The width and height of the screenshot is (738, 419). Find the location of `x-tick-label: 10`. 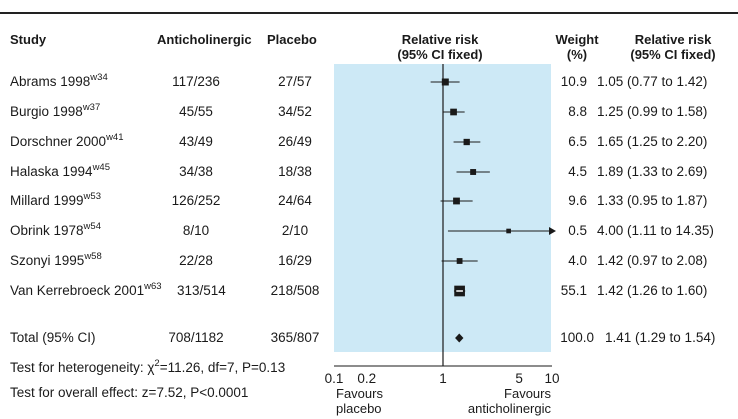

x-tick-label: 10 is located at coordinates (551, 378).